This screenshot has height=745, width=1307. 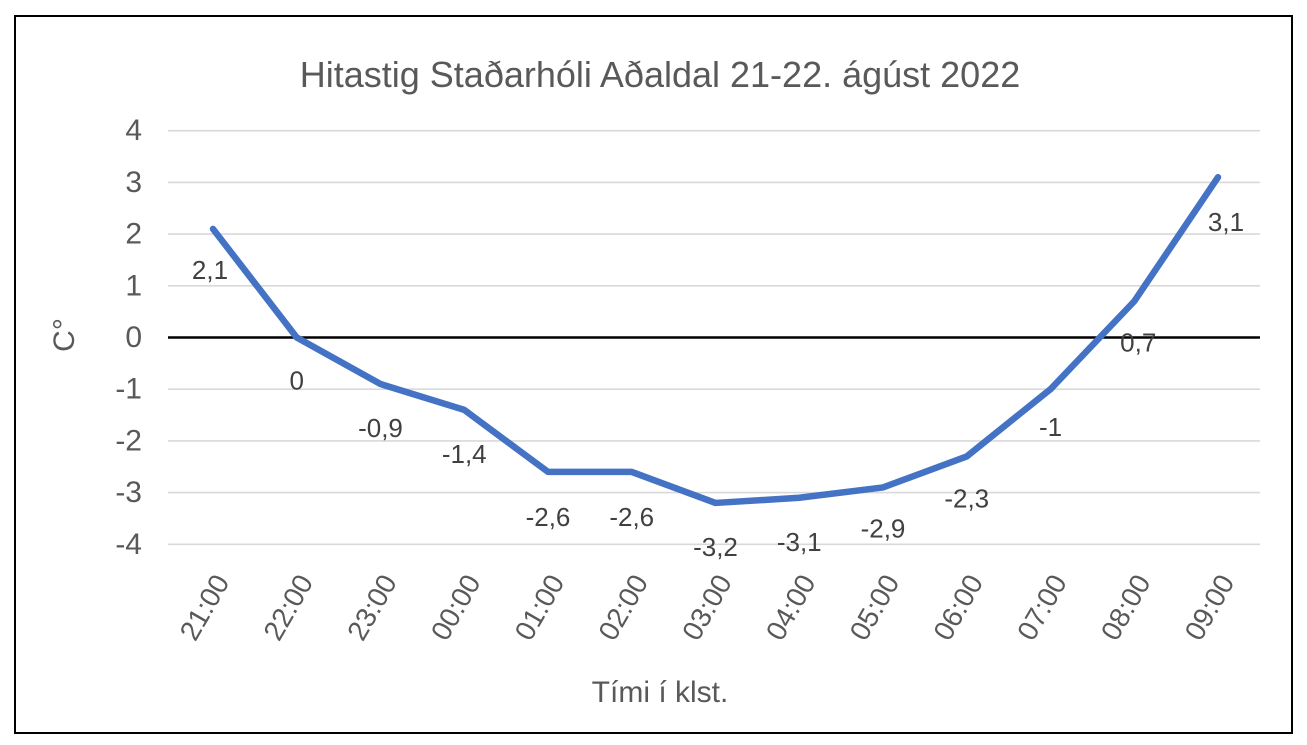 What do you see at coordinates (464, 454) in the screenshot?
I see `data-label: -1,4` at bounding box center [464, 454].